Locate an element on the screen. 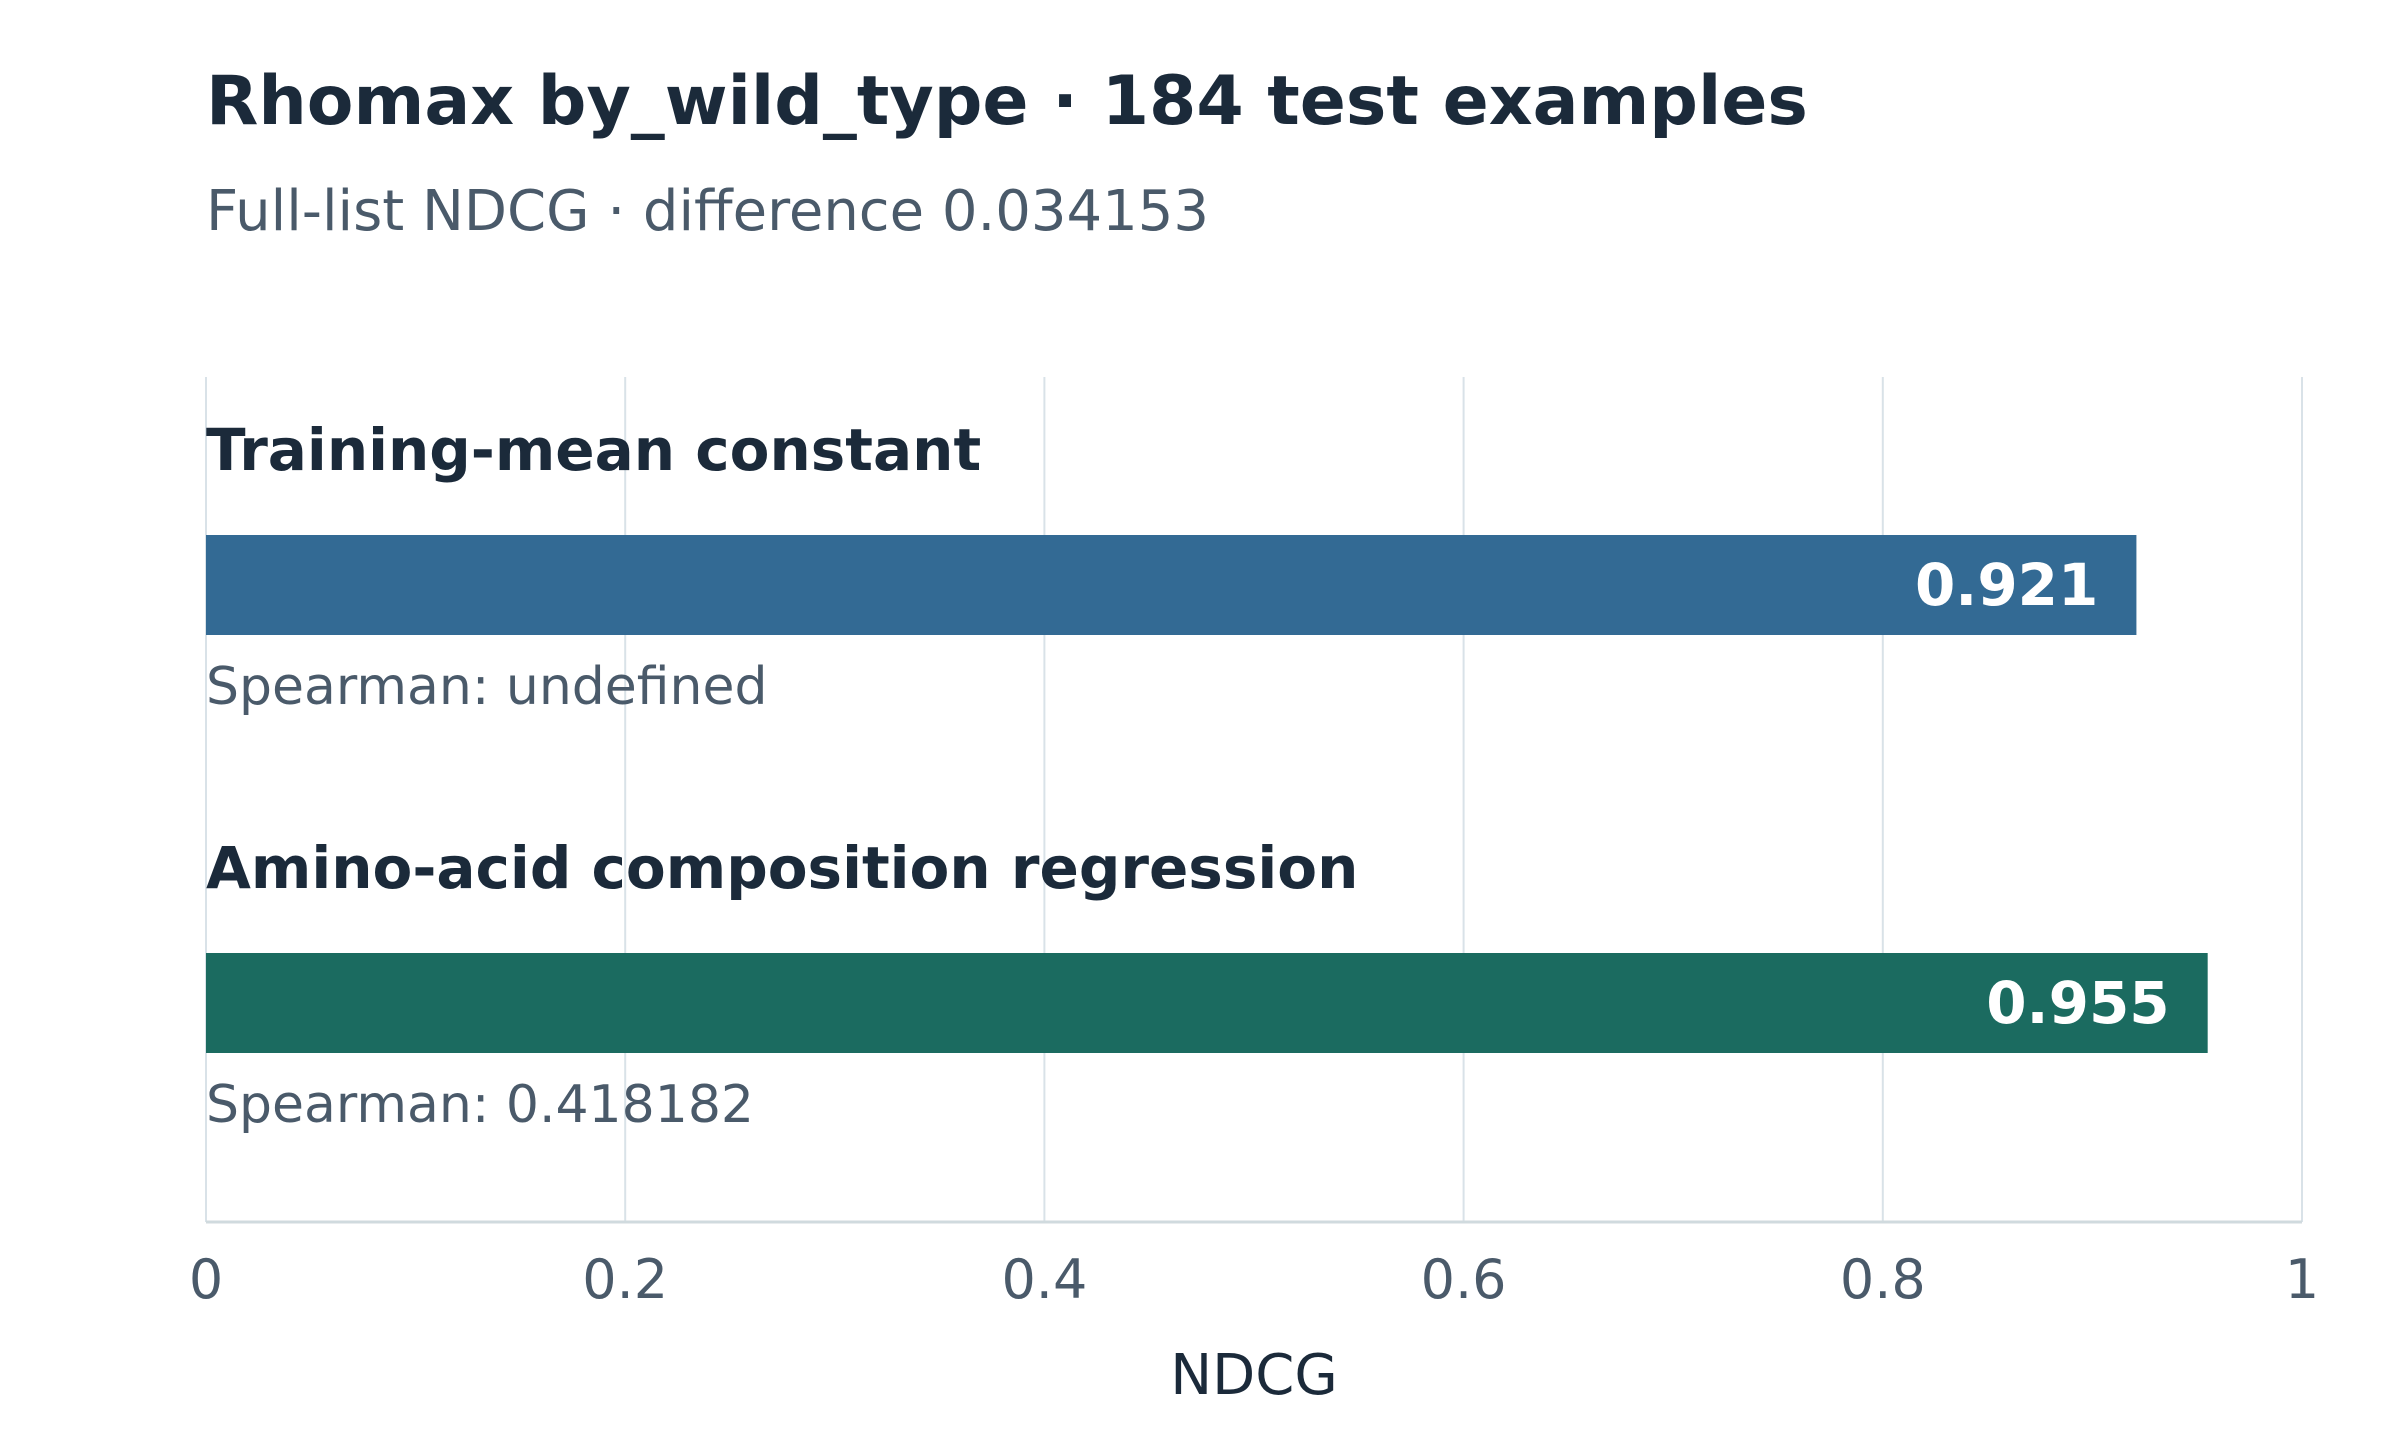 The width and height of the screenshot is (2400, 1440). x-tick-label: 0.4 is located at coordinates (1044, 1279).